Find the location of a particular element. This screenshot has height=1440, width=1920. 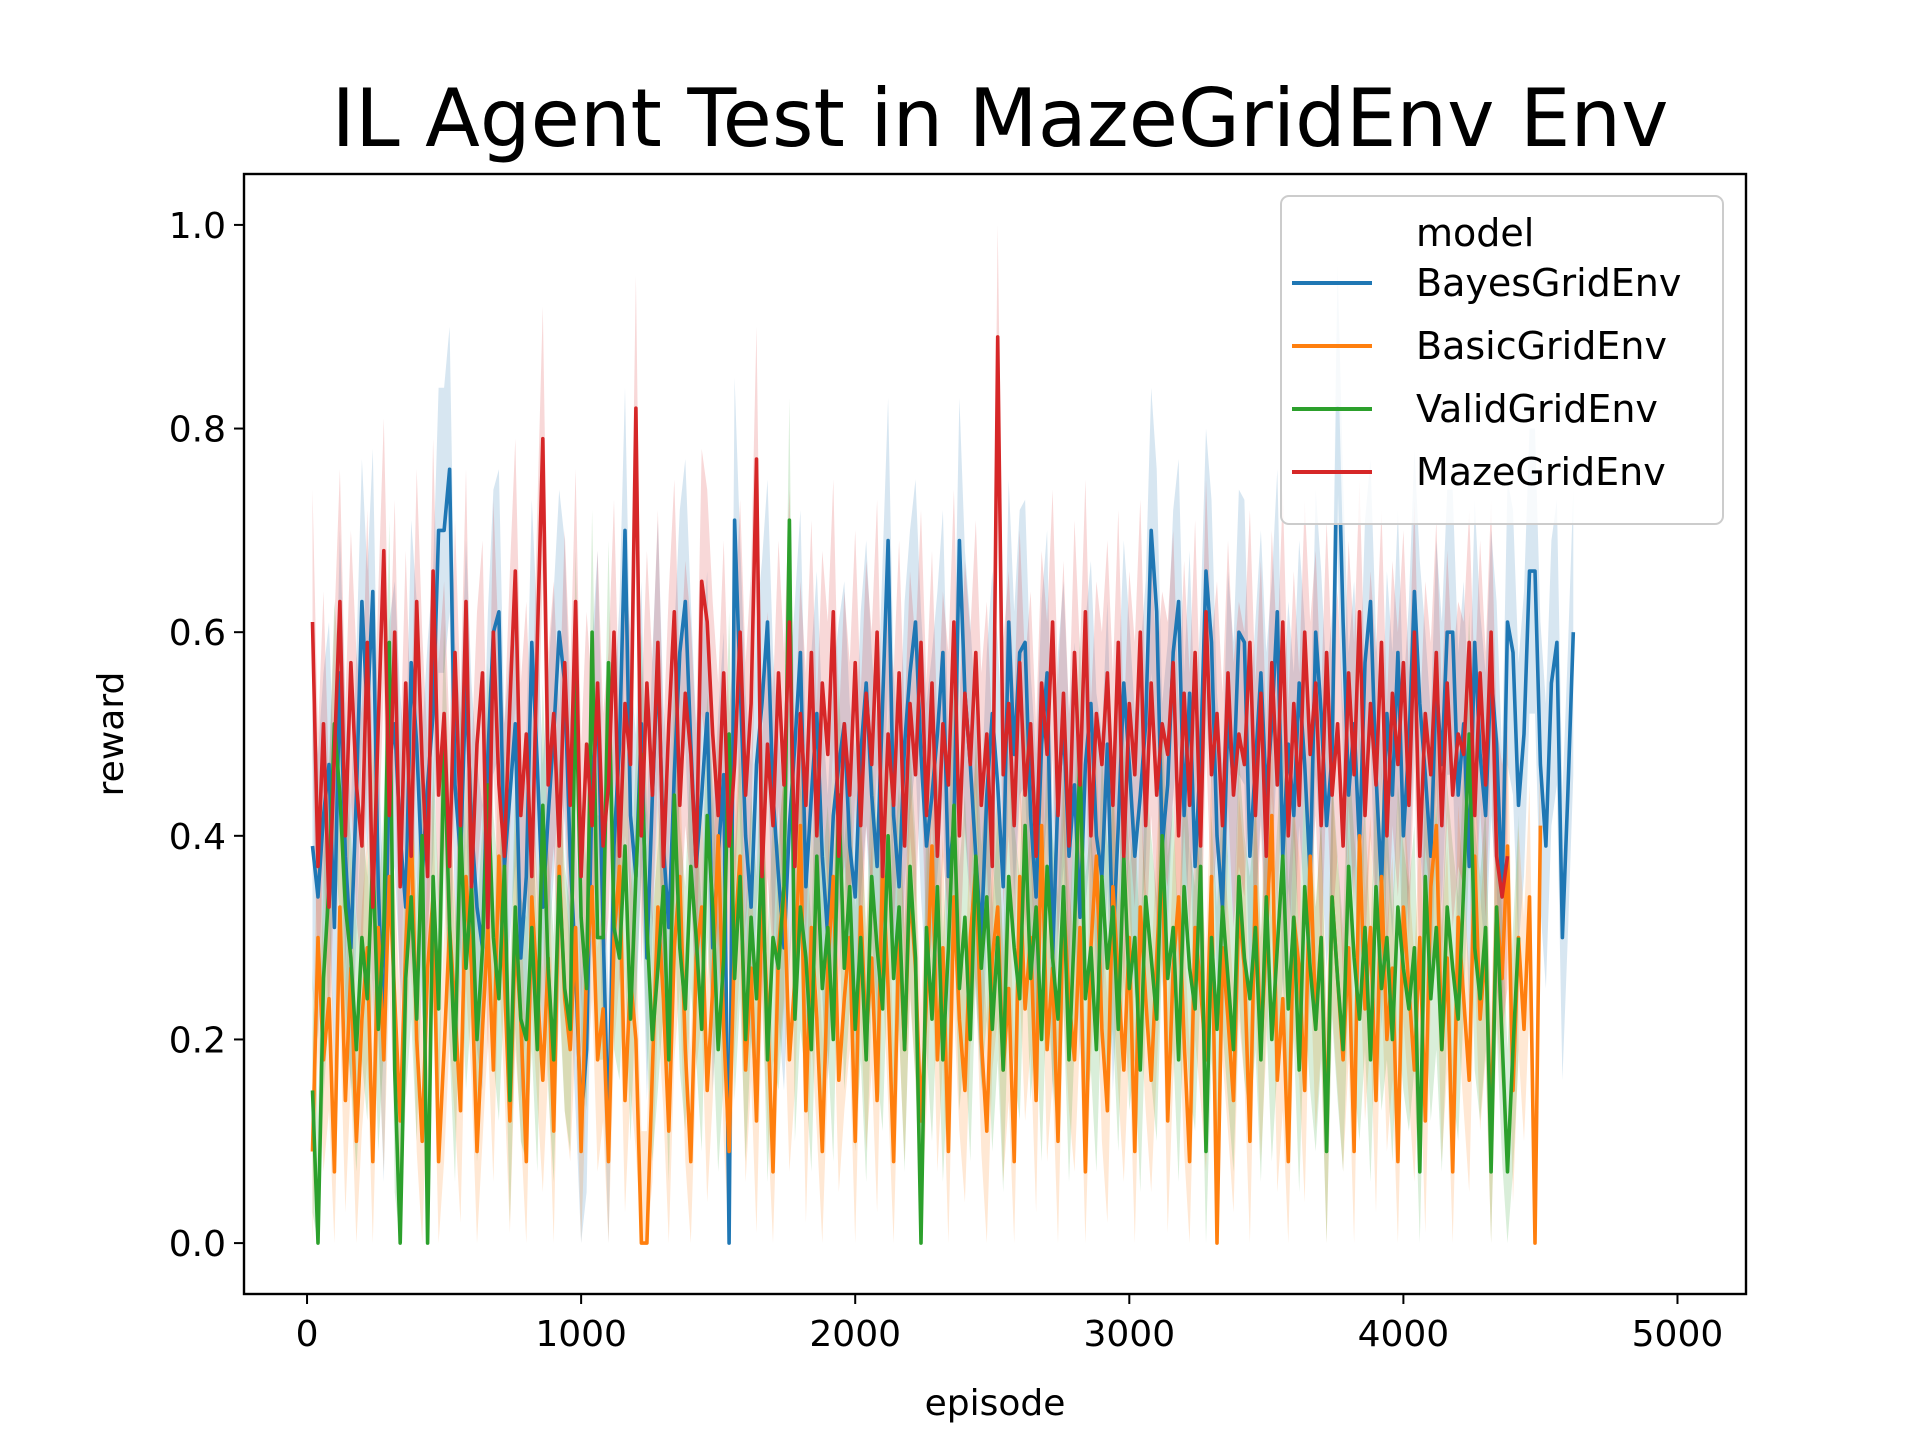

x-tick-label: 4000 is located at coordinates (1404, 1334).